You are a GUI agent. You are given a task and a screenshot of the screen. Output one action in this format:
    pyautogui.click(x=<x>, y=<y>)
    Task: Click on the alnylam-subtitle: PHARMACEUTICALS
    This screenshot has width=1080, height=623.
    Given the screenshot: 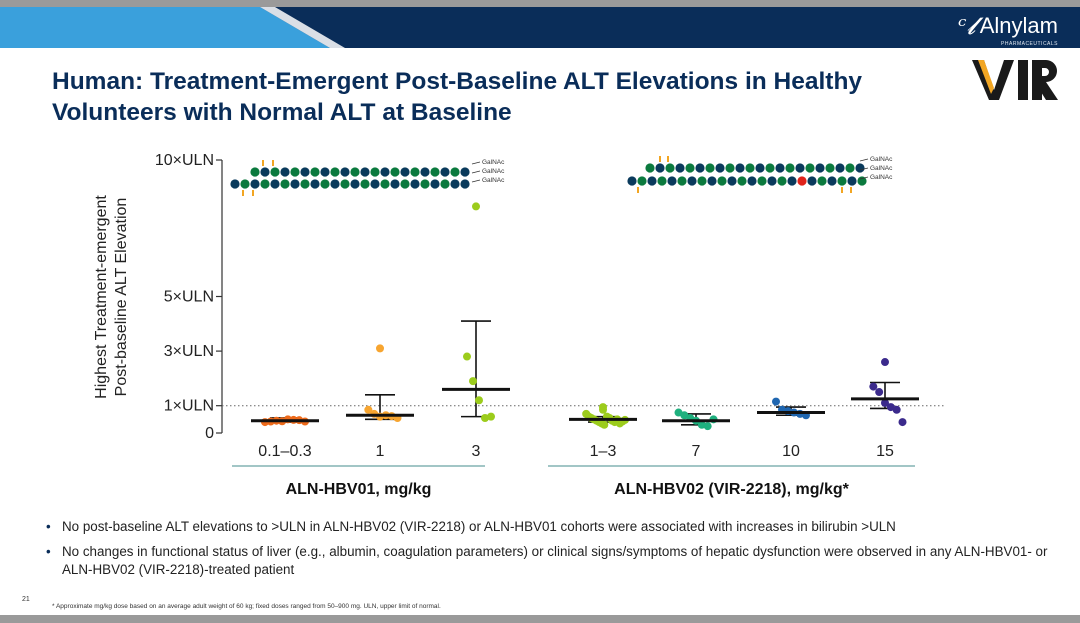 What is the action you would take?
    pyautogui.click(x=1029, y=44)
    